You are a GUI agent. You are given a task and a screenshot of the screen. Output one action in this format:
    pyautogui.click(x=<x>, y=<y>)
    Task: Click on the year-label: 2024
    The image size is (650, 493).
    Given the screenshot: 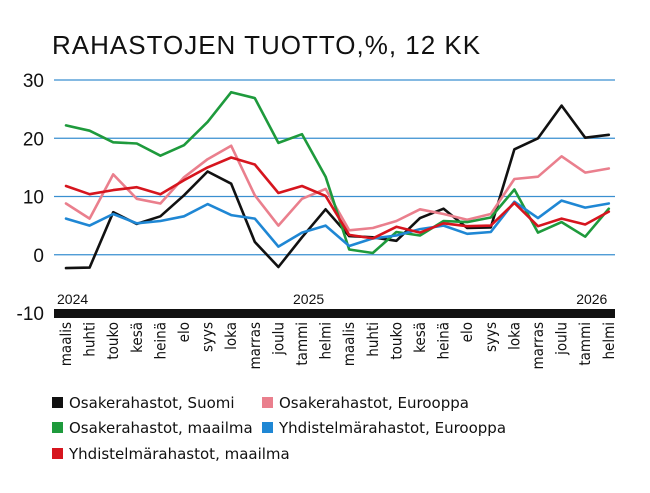 What is the action you would take?
    pyautogui.click(x=72, y=299)
    